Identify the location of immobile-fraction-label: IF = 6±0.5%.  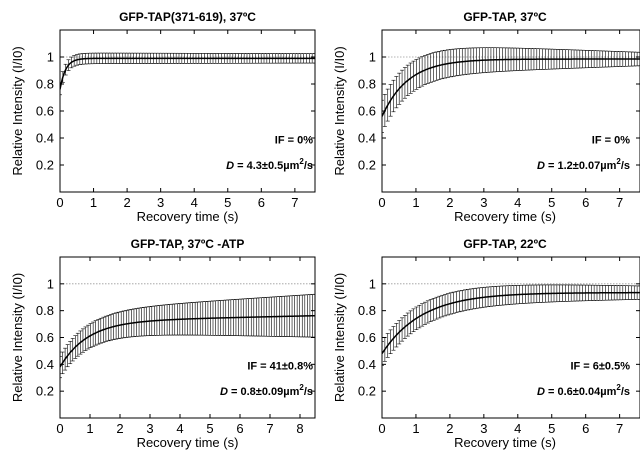
(600, 367).